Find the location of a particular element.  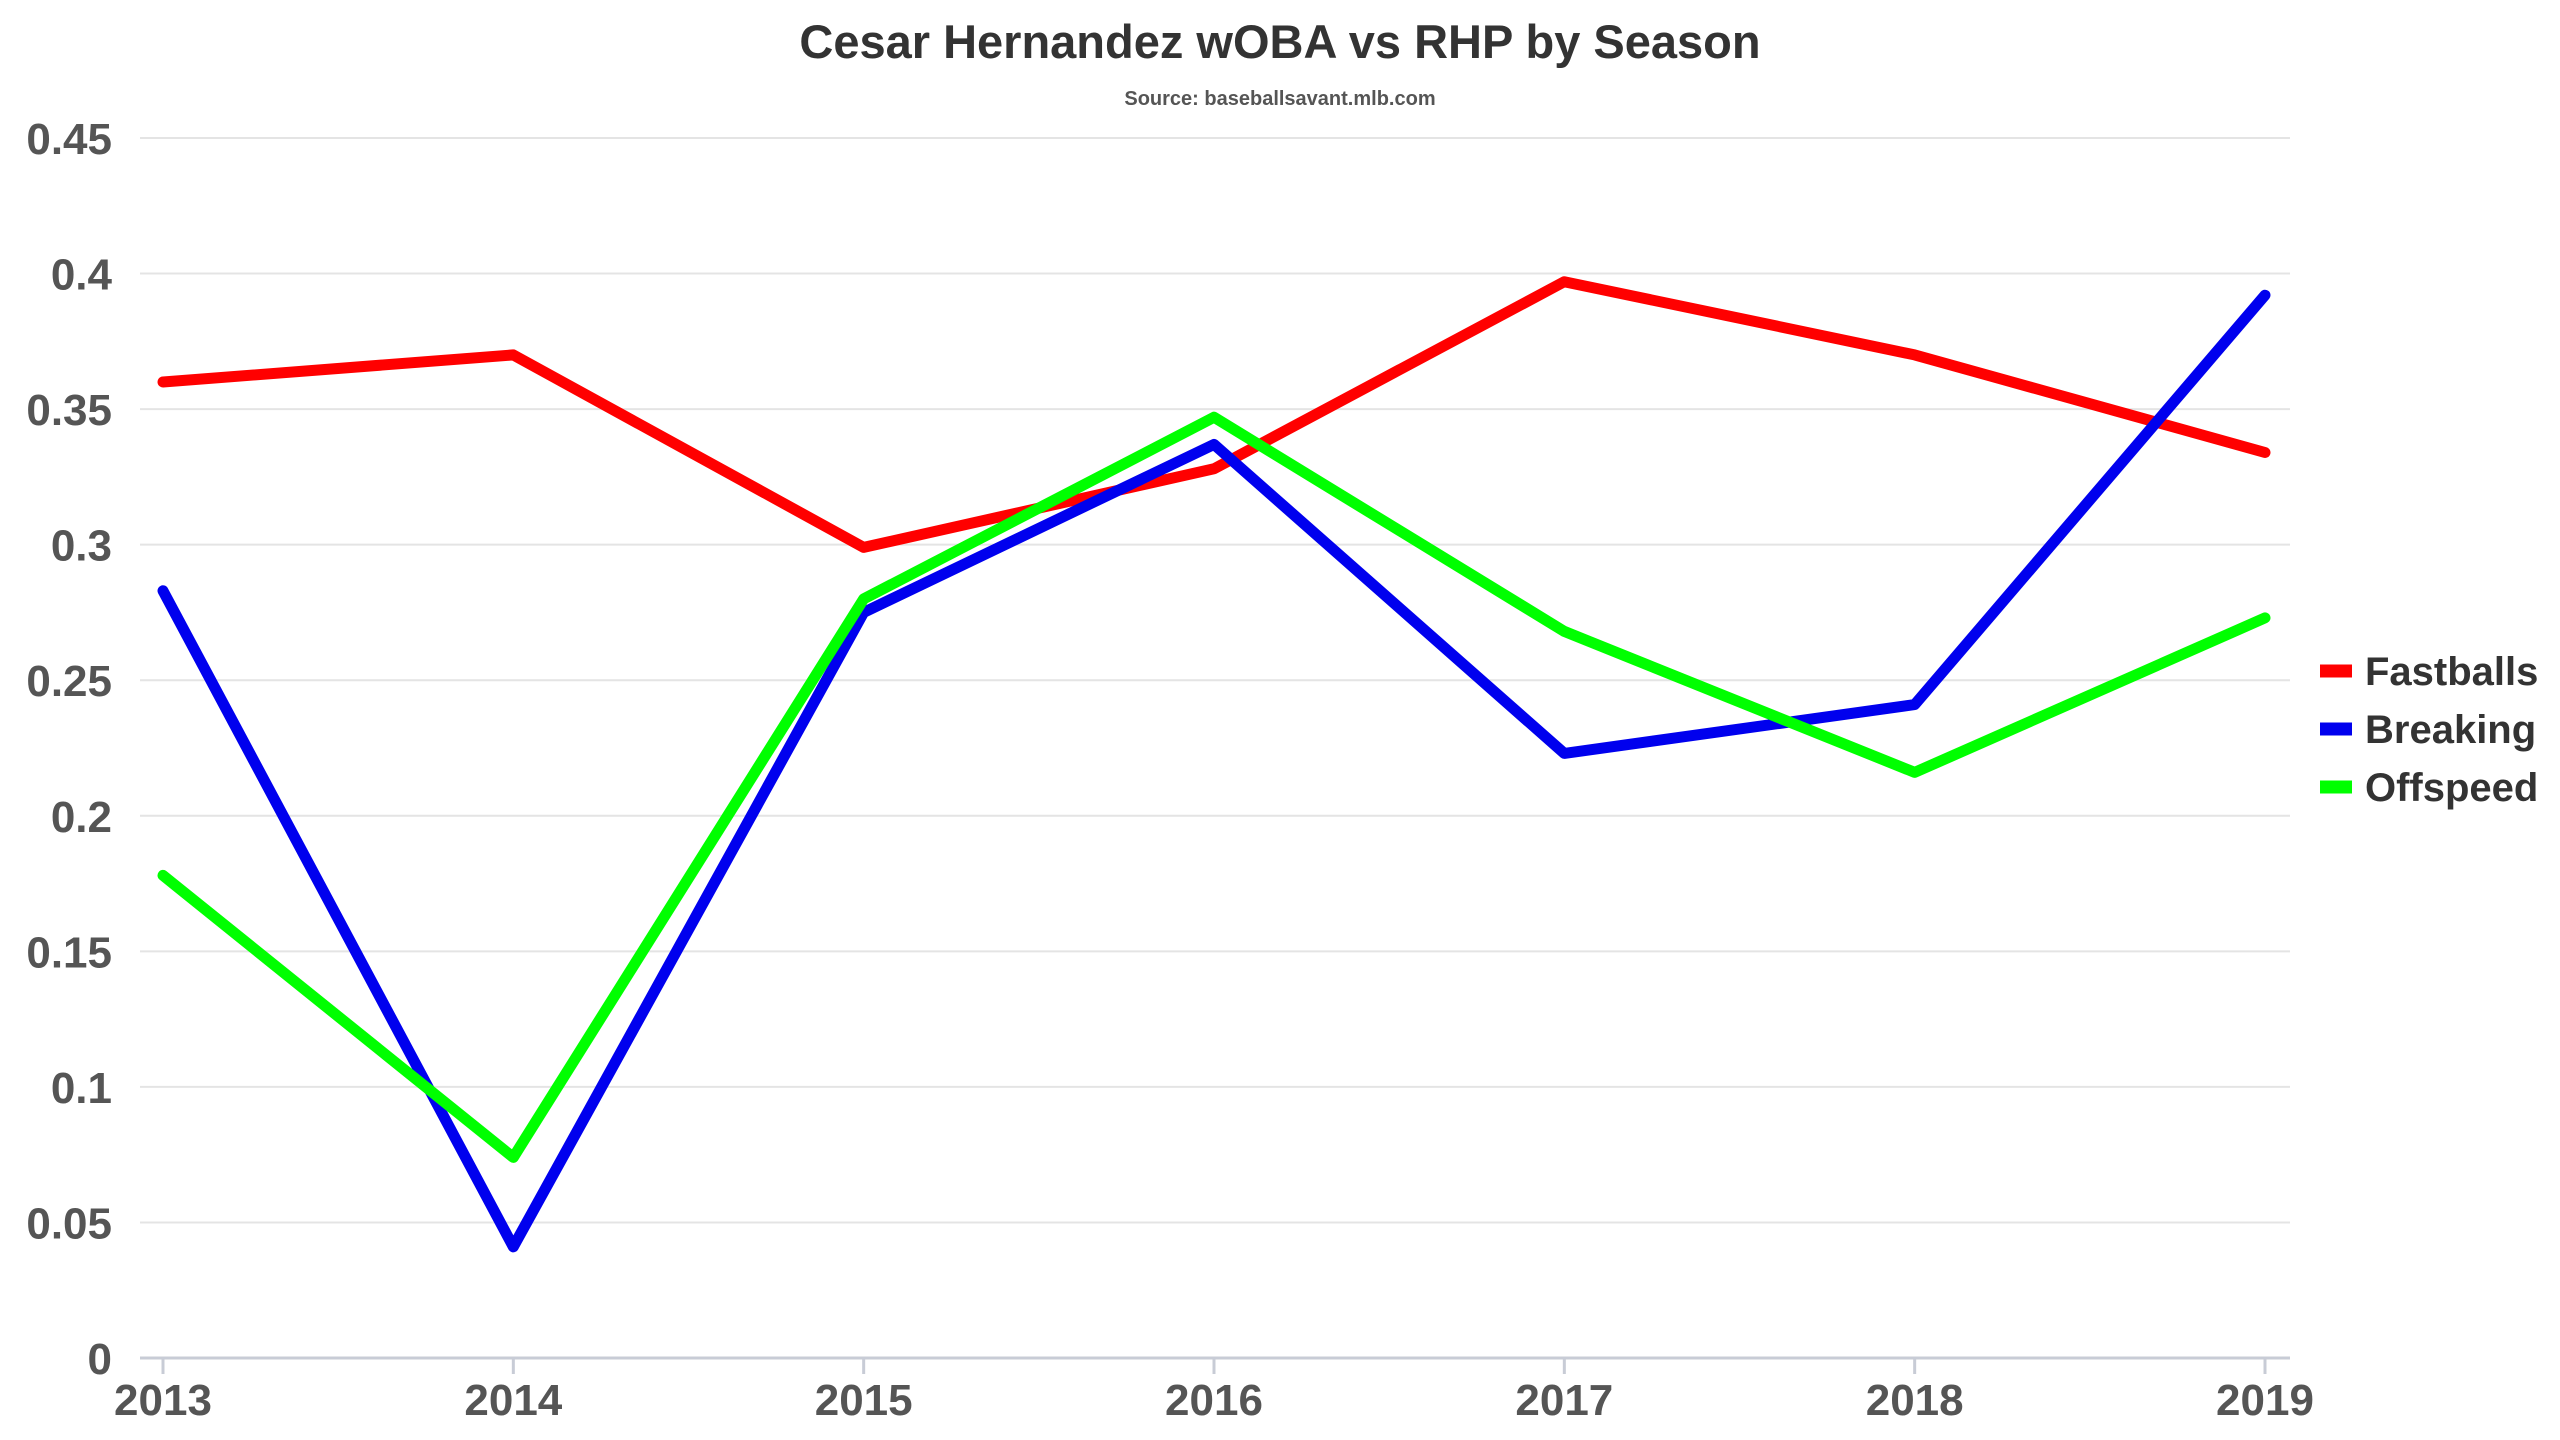

x-axis-ticks: 2013 2014 2015 2016 2017 2018 2019 is located at coordinates (1214, 1391).